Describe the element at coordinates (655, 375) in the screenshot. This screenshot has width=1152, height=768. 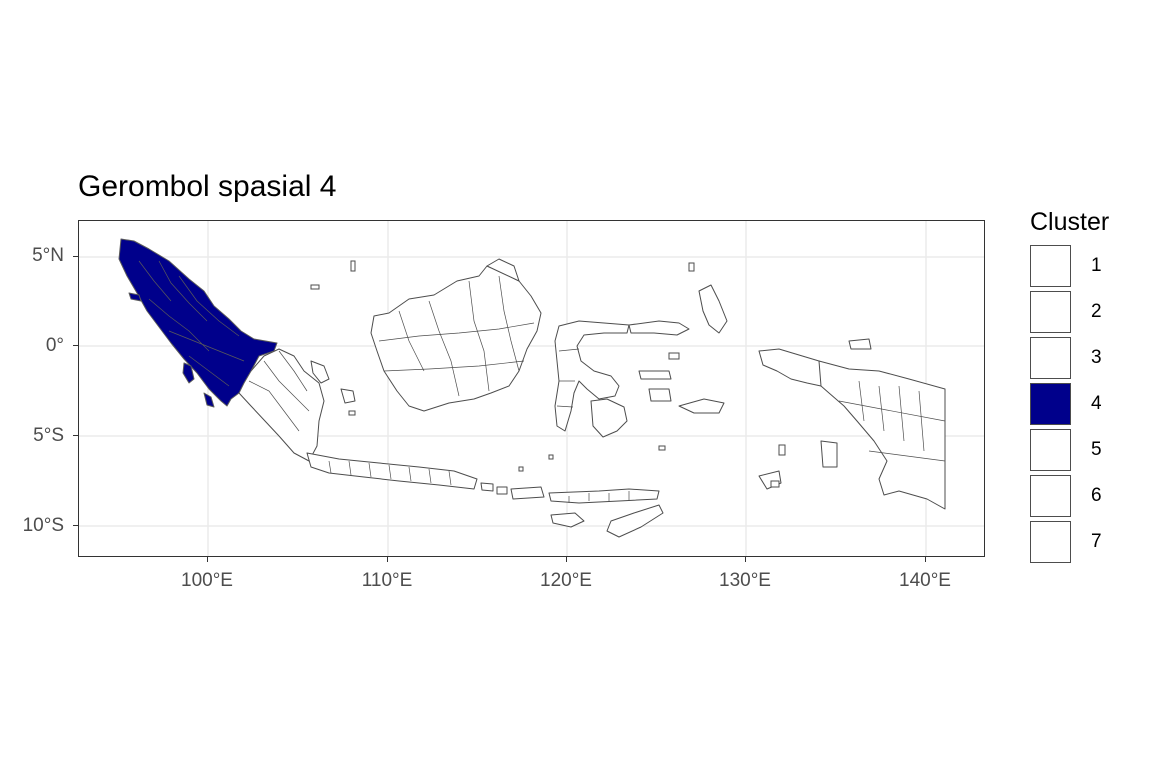
I see `sula-island` at that location.